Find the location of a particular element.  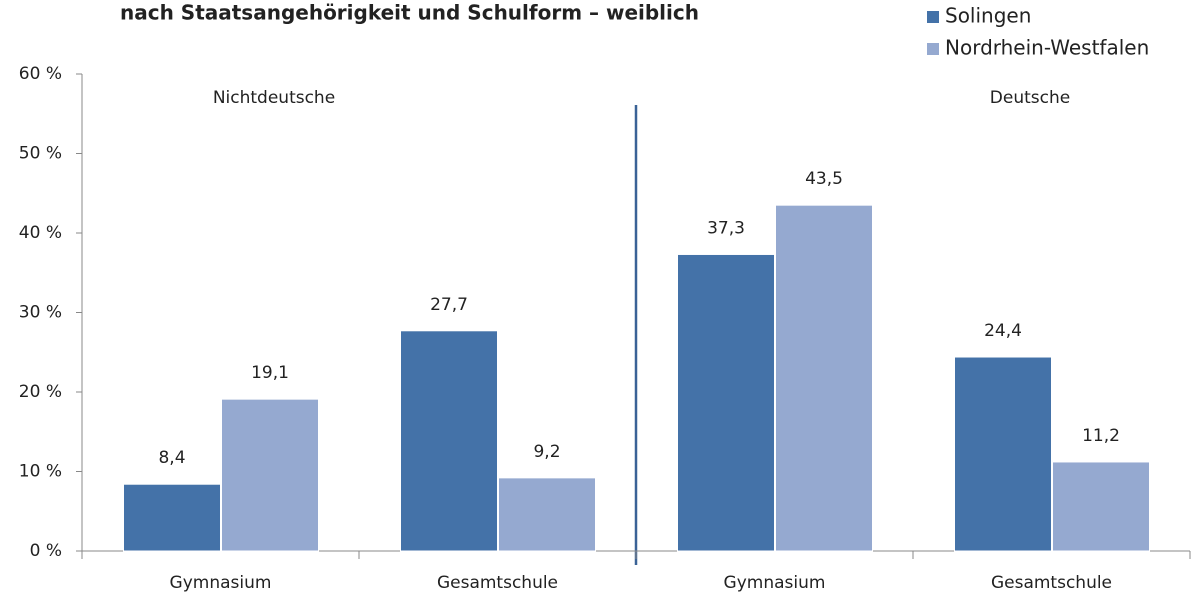

data-label: 43,5 is located at coordinates (824, 179).